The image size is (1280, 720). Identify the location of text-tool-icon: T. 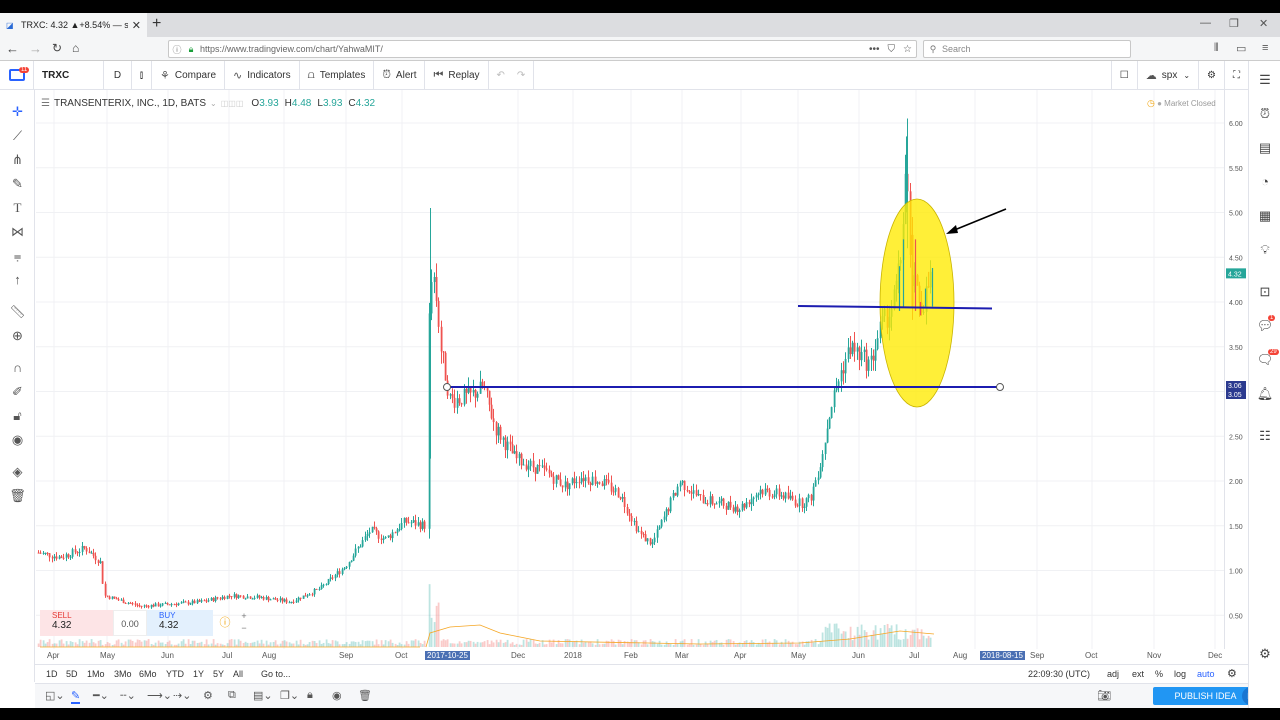
(17, 207).